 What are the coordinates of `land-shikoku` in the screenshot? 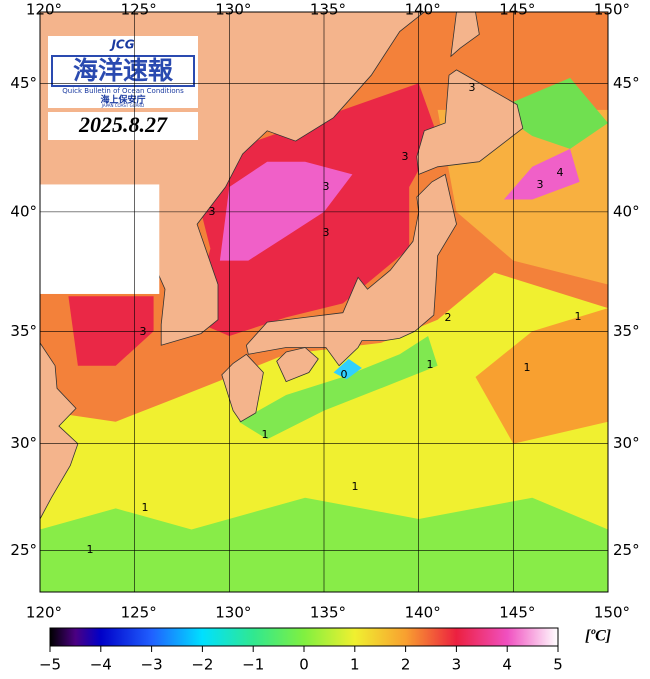 It's located at (297, 365).